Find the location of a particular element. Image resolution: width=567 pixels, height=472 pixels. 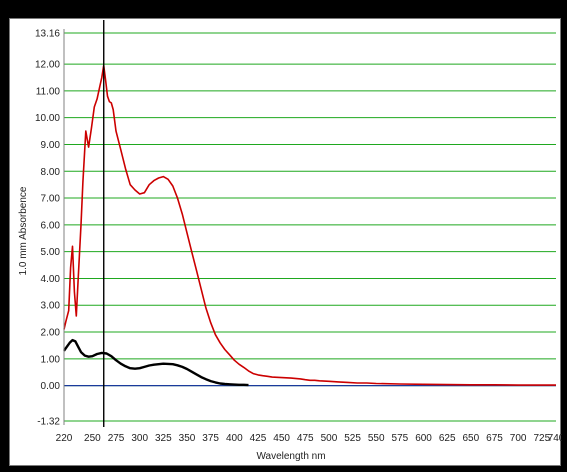

x-tick-label-16: 625 is located at coordinates (447, 438).